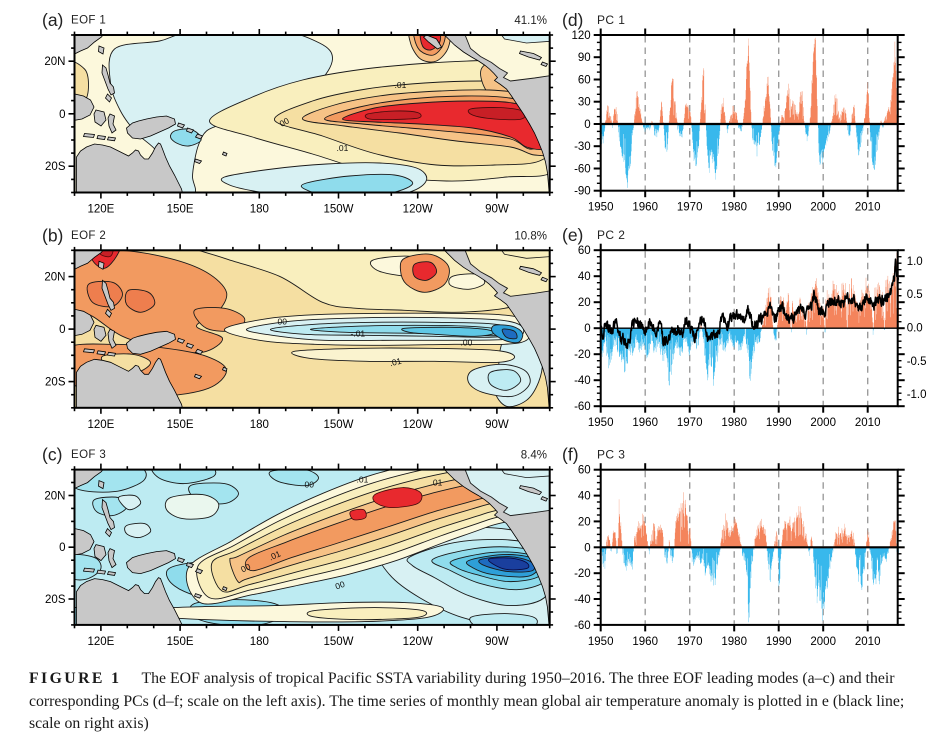  I want to click on svg-text: 120, so click(581, 36).